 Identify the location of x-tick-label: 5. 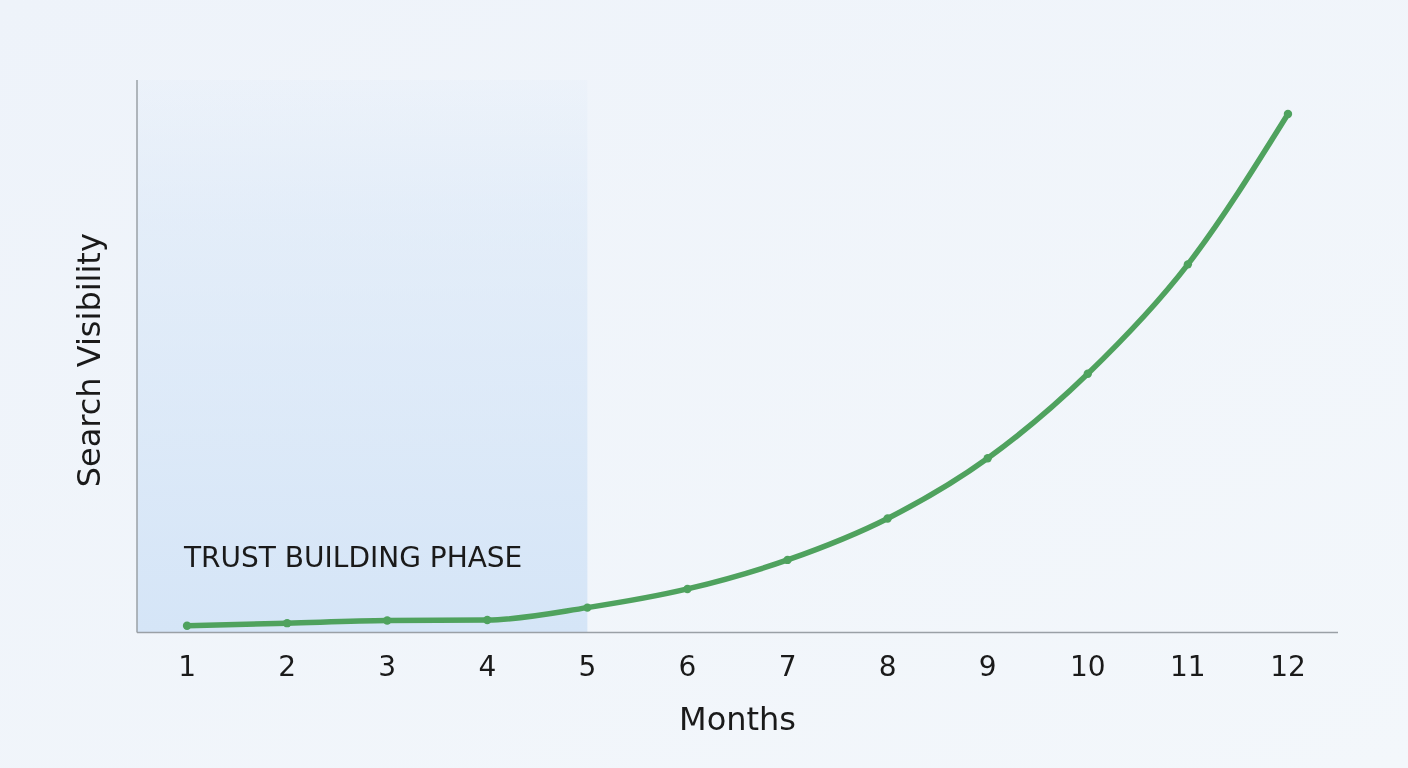
(587, 666).